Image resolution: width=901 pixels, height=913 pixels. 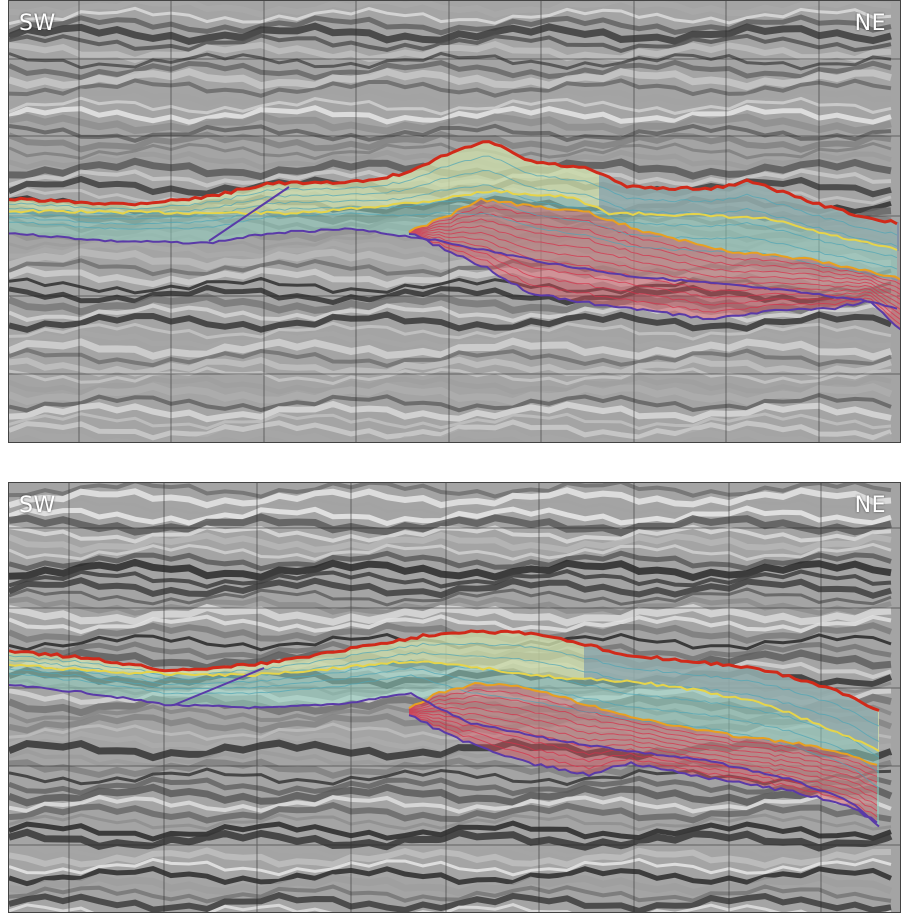 I want to click on yellow-package, so click(x=444, y=691).